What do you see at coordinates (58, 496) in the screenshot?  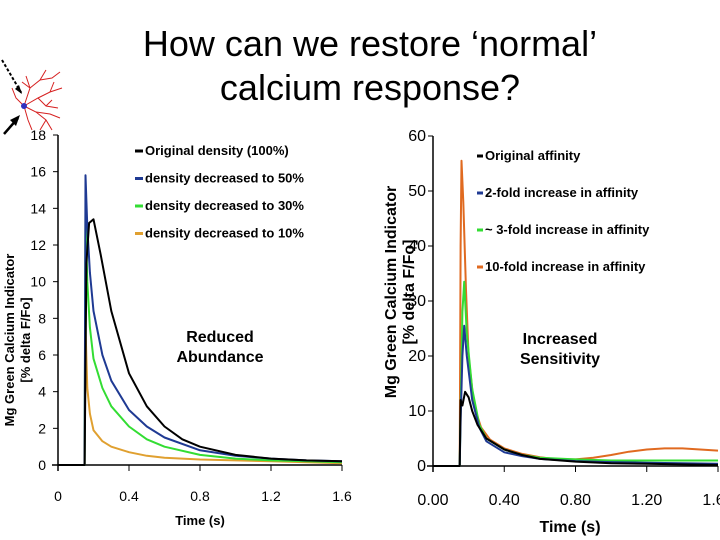 I see `x-tick-label: 0` at bounding box center [58, 496].